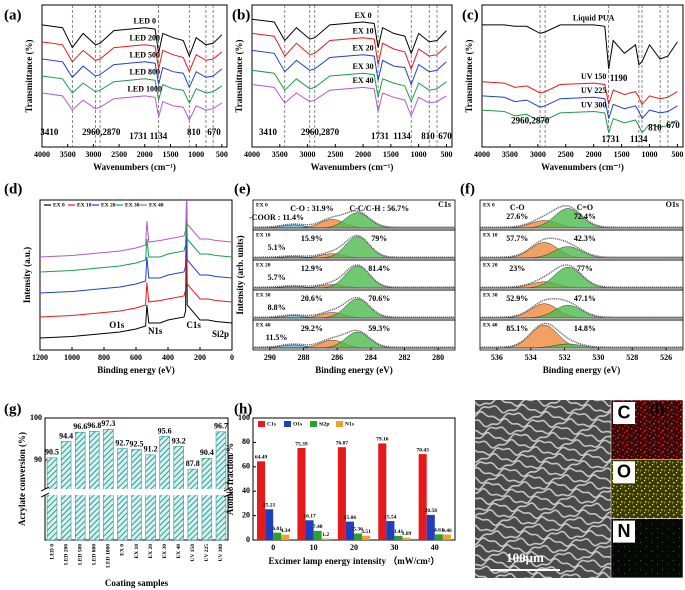  Describe the element at coordinates (619, 78) in the screenshot. I see `peak-annotation: 1190` at that location.